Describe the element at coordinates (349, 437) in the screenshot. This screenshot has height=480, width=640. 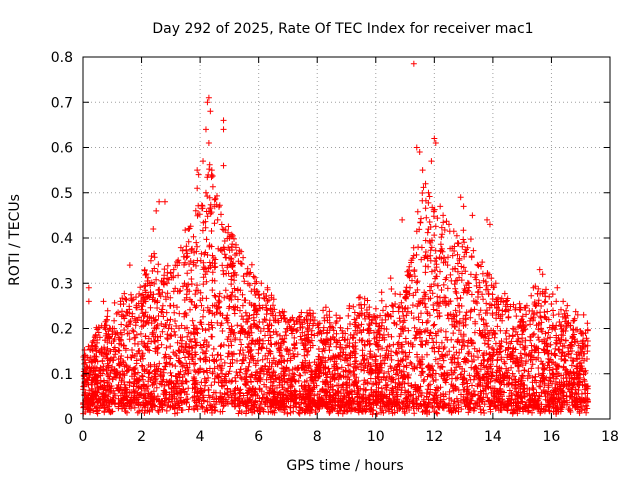
I see `x-tick-labels: 0 2 4 6 8 10 12 14 16 18` at that location.